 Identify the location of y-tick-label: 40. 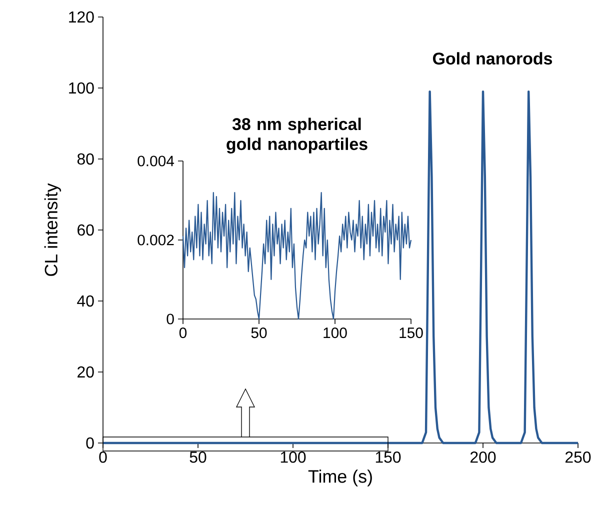
(85, 301).